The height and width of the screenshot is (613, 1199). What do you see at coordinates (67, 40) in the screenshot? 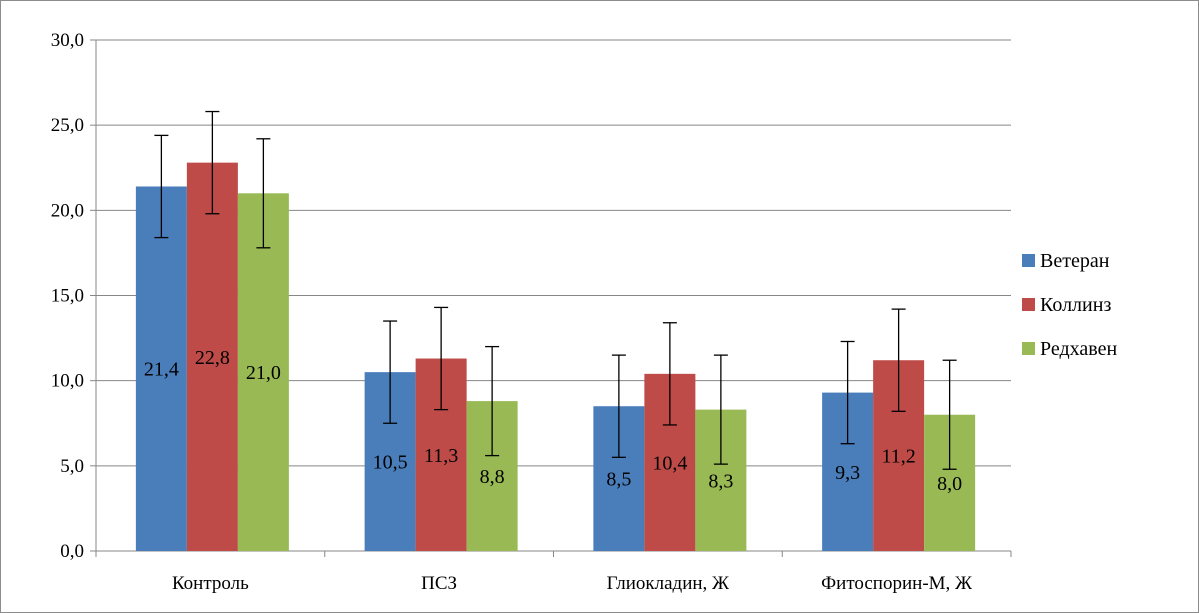
I see `y-tick-label: 30,0` at bounding box center [67, 40].